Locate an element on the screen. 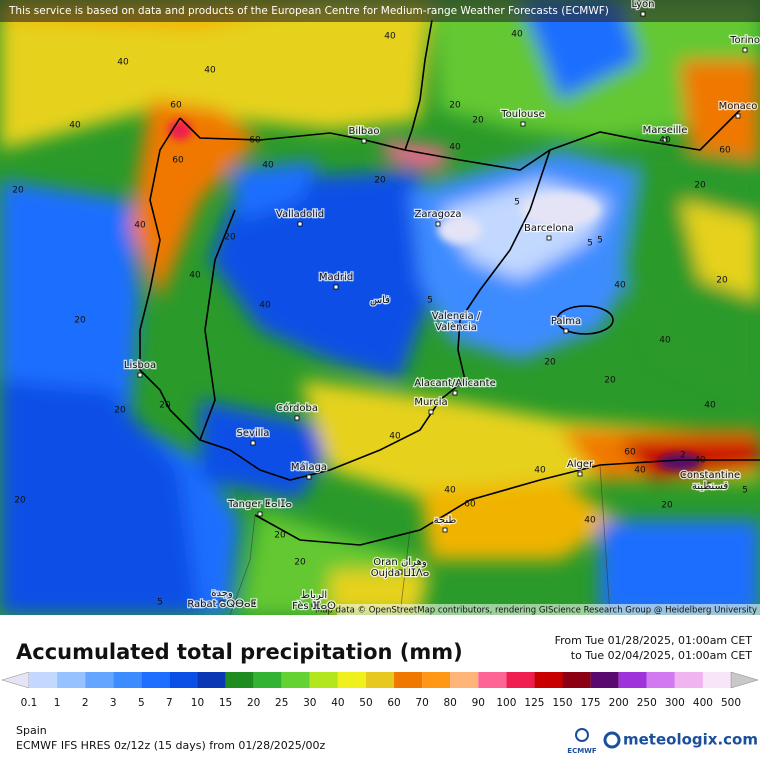 This screenshot has height=764, width=760. brand: meteologix.com is located at coordinates (690, 740).